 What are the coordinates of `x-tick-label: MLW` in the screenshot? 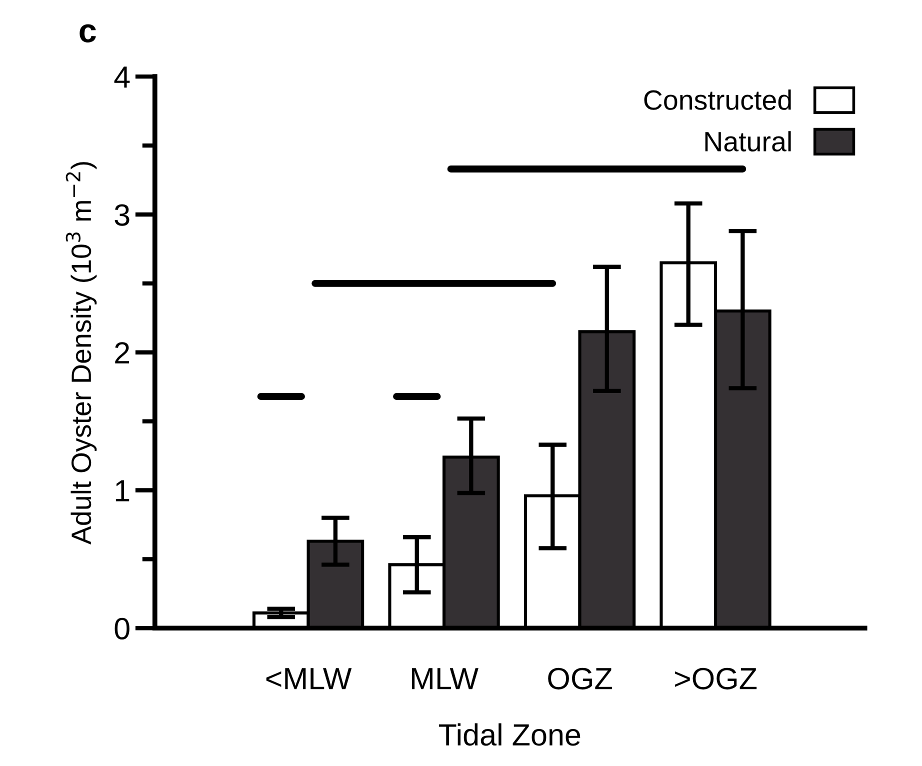 It's located at (445, 679).